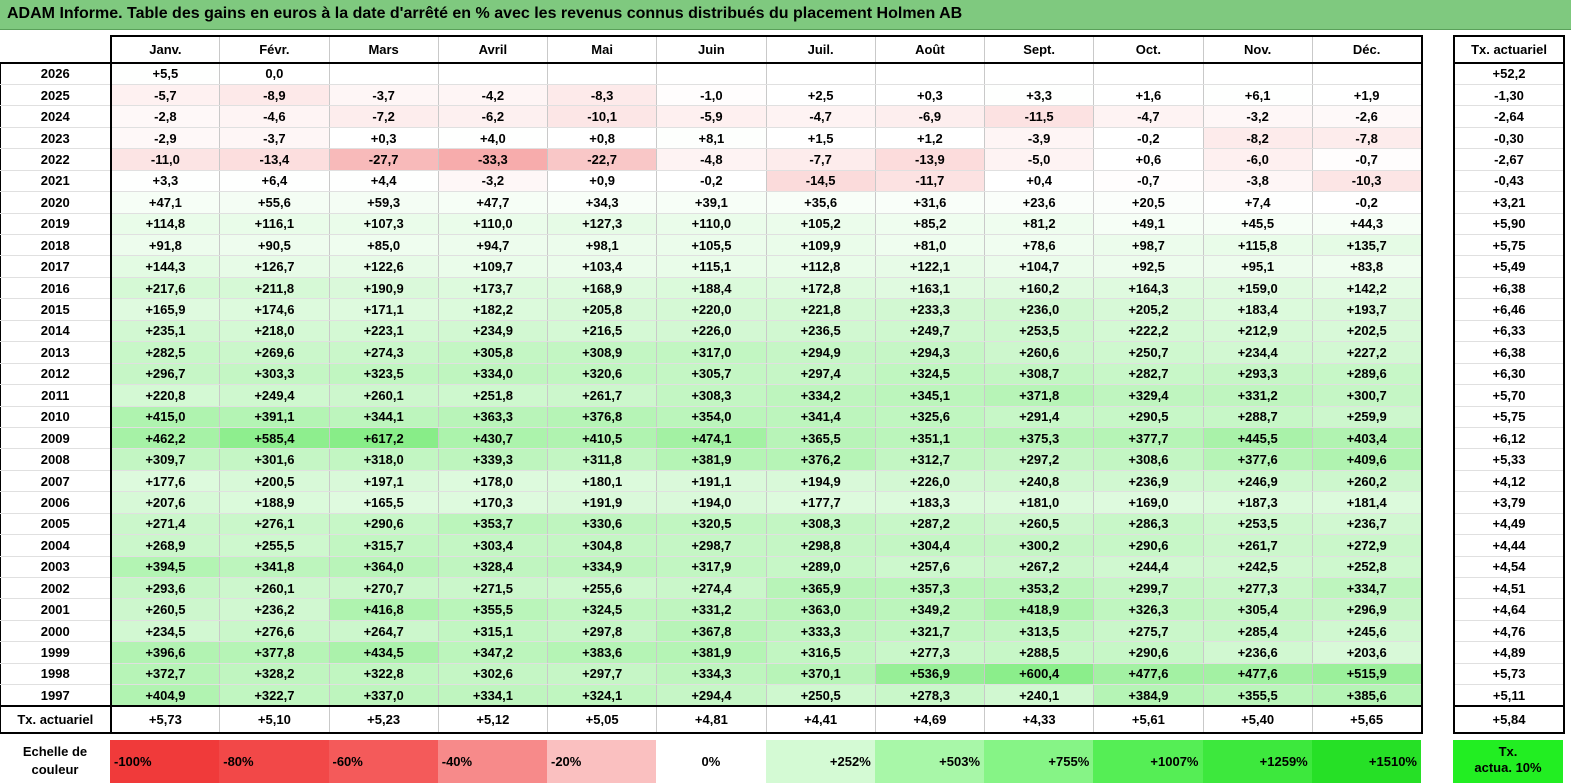 Image resolution: width=1571 pixels, height=783 pixels. I want to click on gain-cell: -1,0, so click(711, 95).